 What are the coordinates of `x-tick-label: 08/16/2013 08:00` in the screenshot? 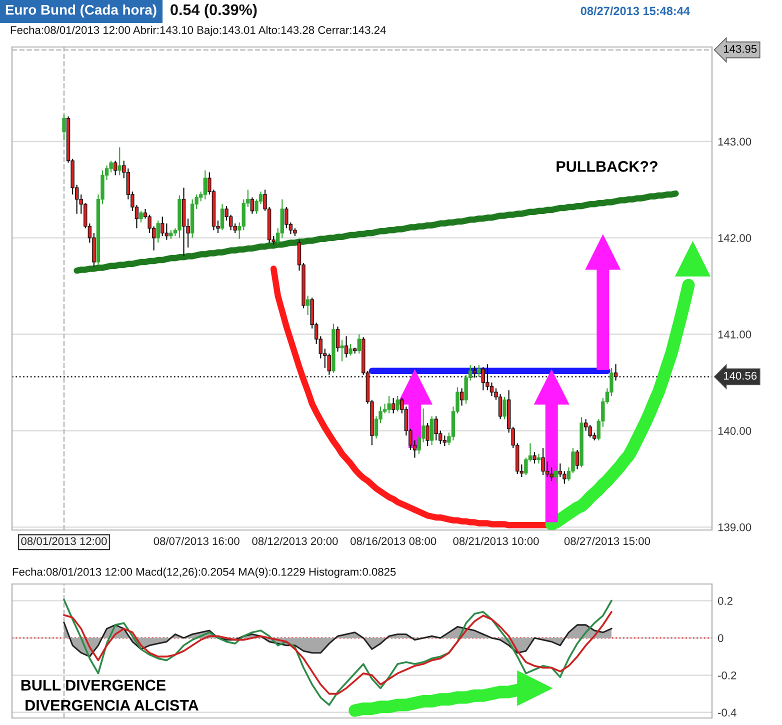 It's located at (393, 541).